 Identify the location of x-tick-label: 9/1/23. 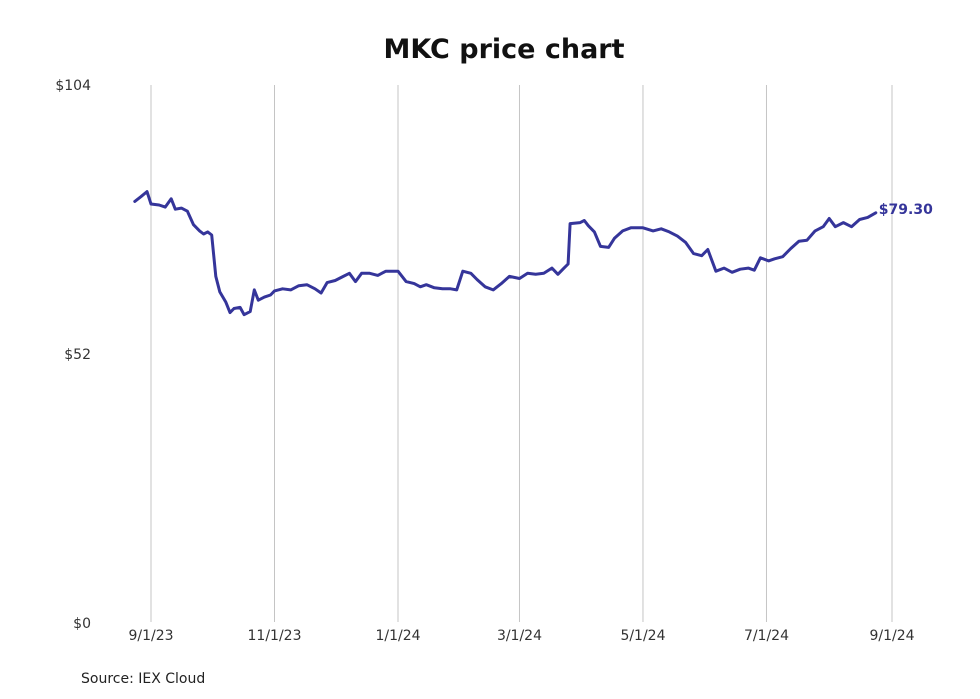
(150, 636).